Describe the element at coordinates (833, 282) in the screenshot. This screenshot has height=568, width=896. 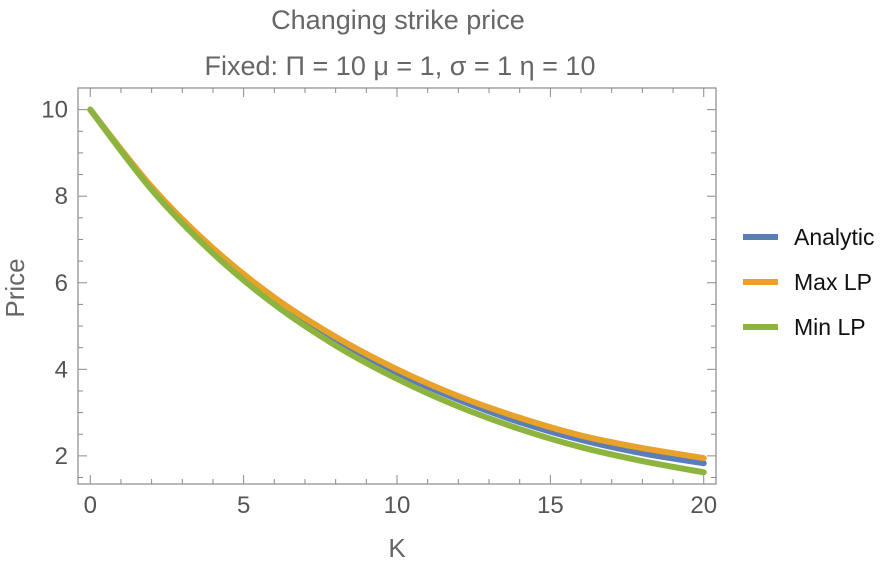
I see `legend-label-max-lp: Max LP` at that location.